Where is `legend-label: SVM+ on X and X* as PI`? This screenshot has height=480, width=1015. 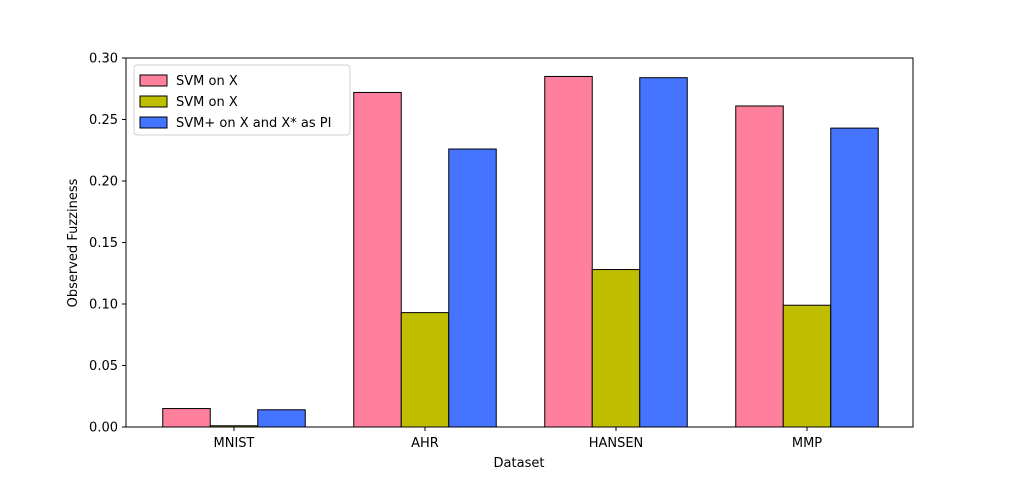
legend-label: SVM+ on X and X* as PI is located at coordinates (253, 123).